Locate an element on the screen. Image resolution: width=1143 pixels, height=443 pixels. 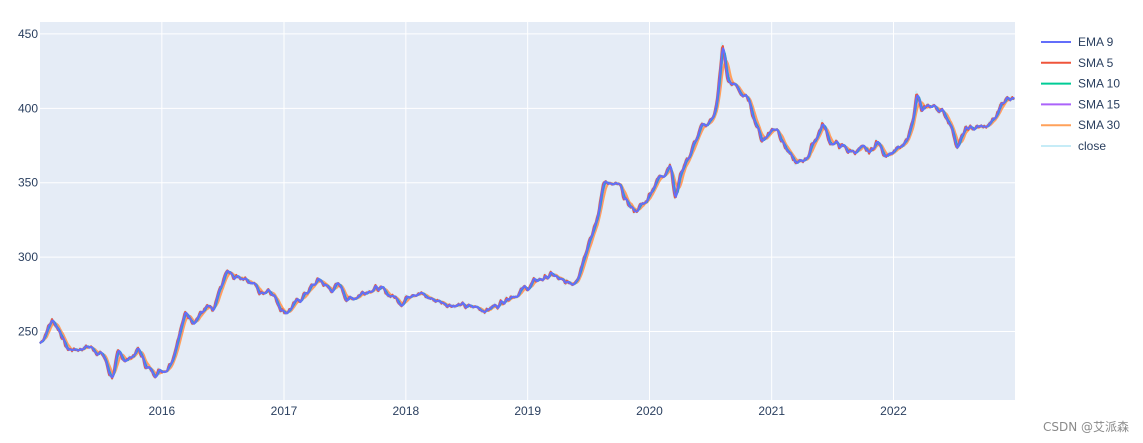
x-tick-label: 2018 is located at coordinates (405, 411).